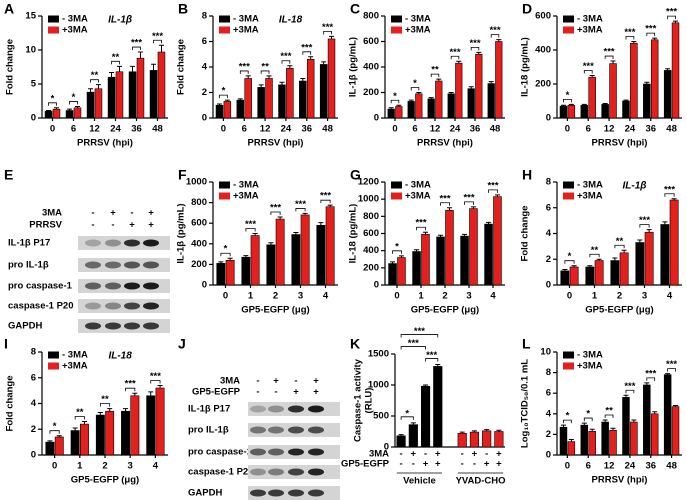  Describe the element at coordinates (291, 20) in the screenshot. I see `gene-label: IL-18` at that location.